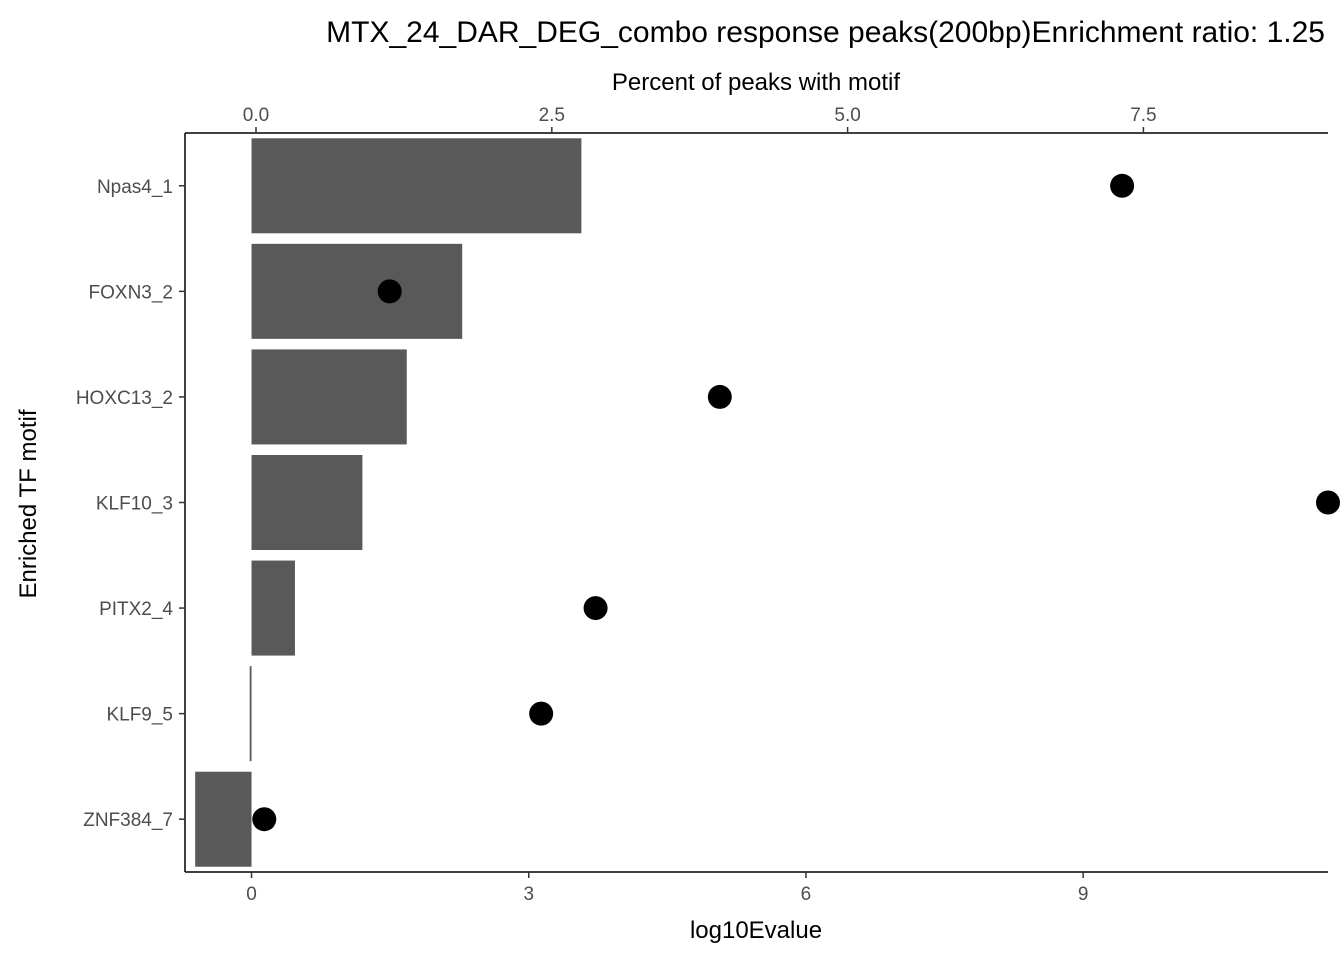 The width and height of the screenshot is (1344, 960). I want to click on category-label: ZNF384_7, so click(128, 820).